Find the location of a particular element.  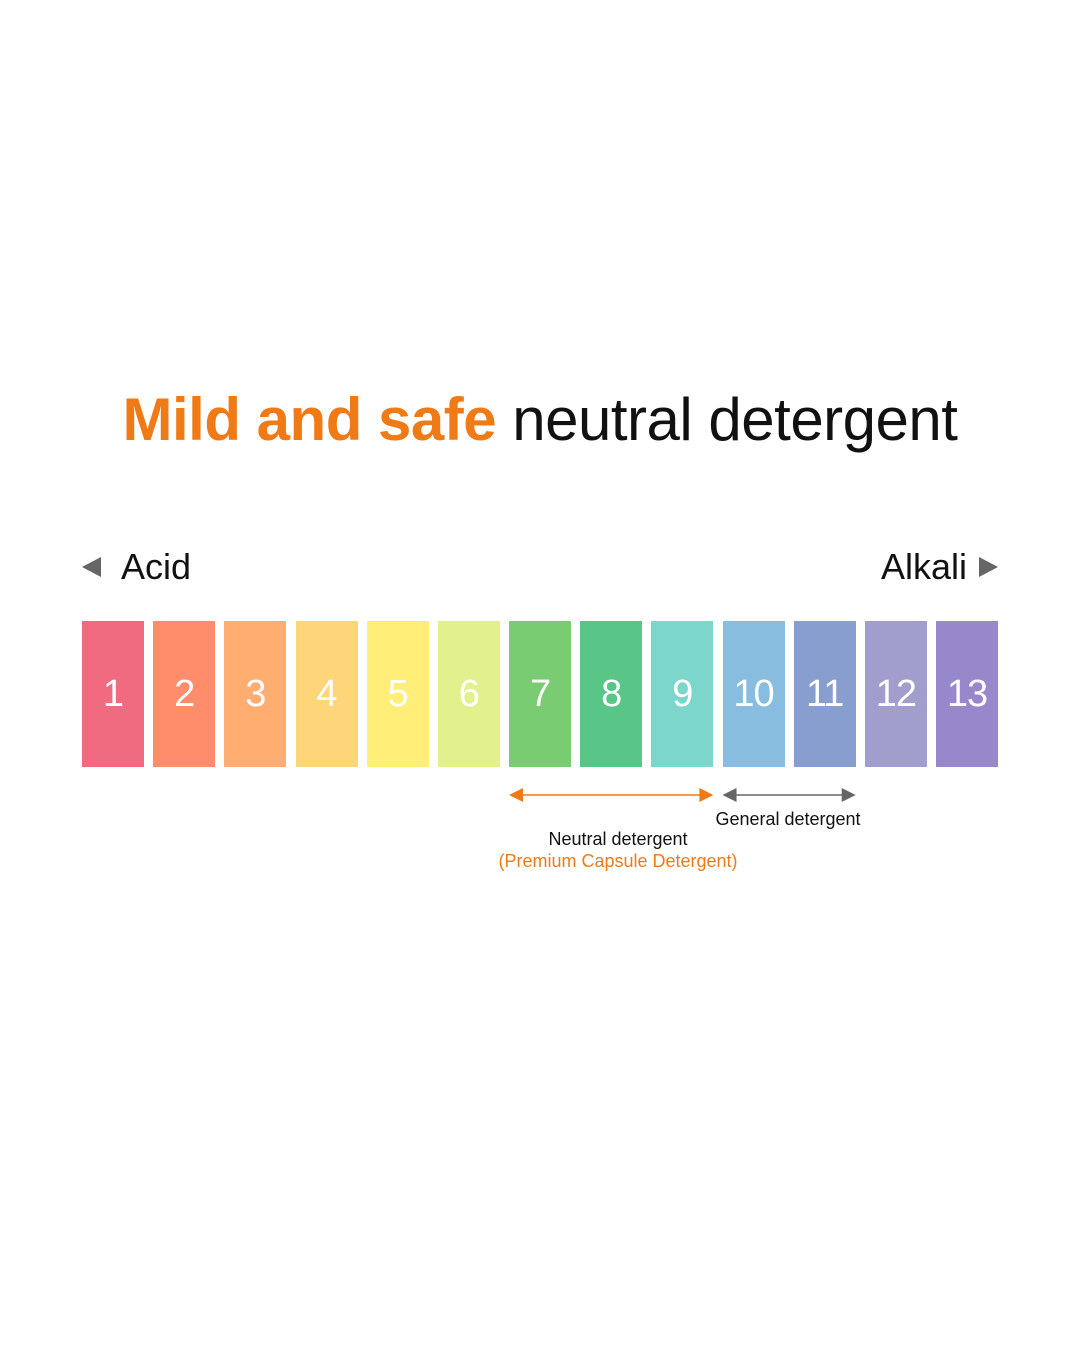

page-title: Mild and safe neutral detergent is located at coordinates (540, 420).